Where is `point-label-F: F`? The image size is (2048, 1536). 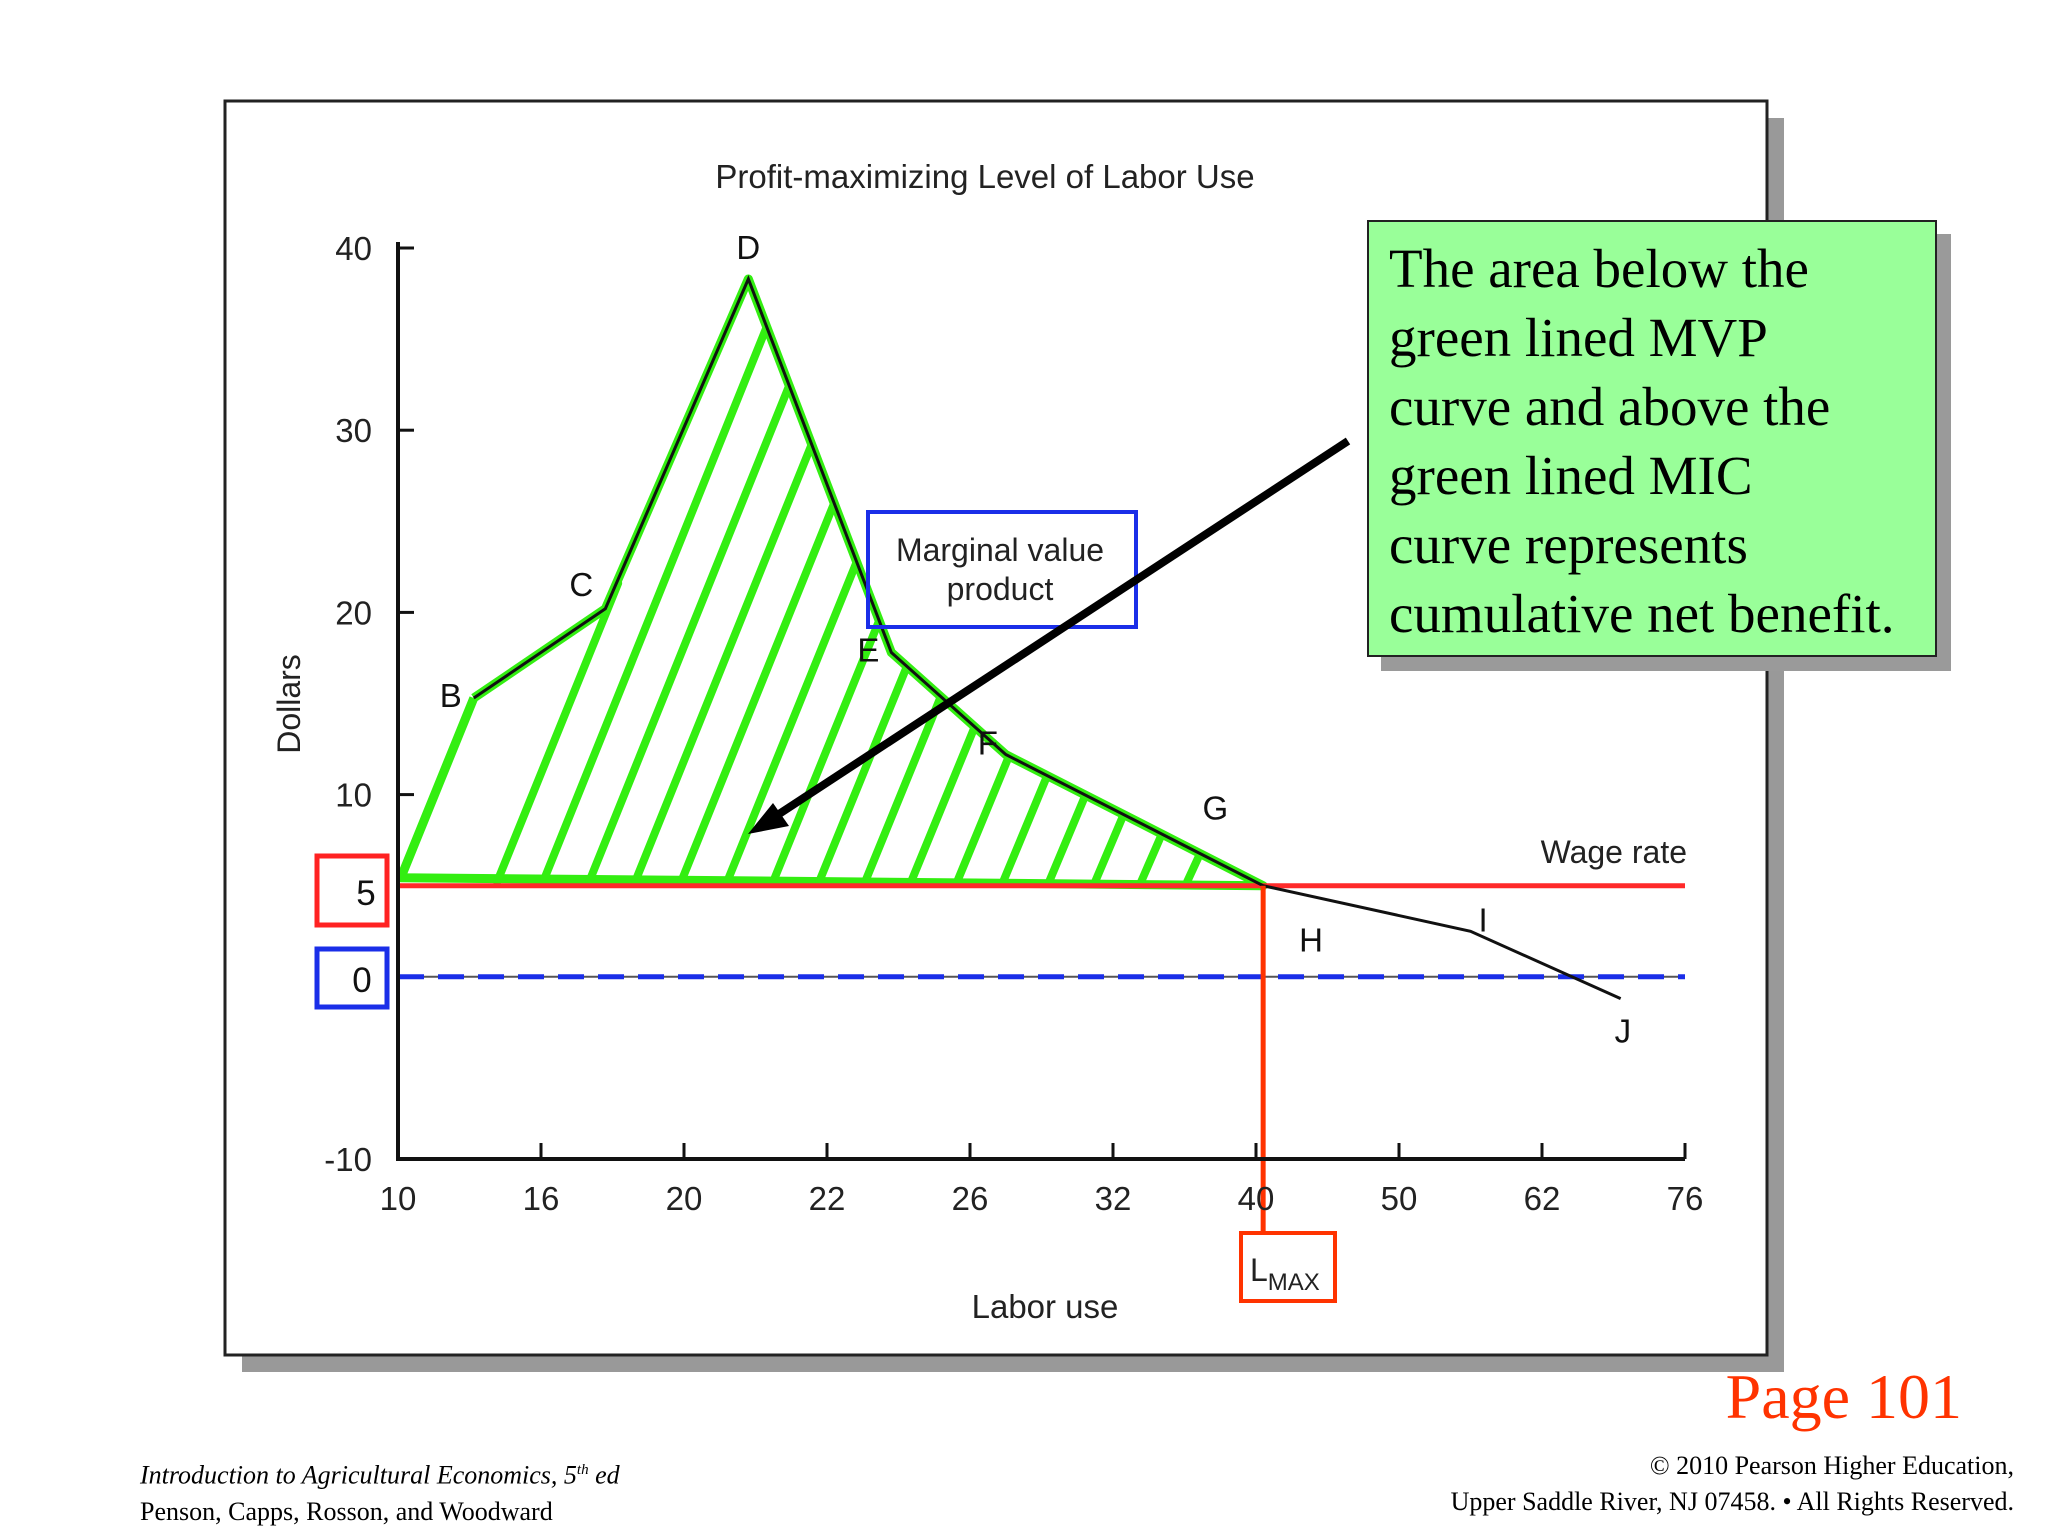
point-label-F: F is located at coordinates (988, 743).